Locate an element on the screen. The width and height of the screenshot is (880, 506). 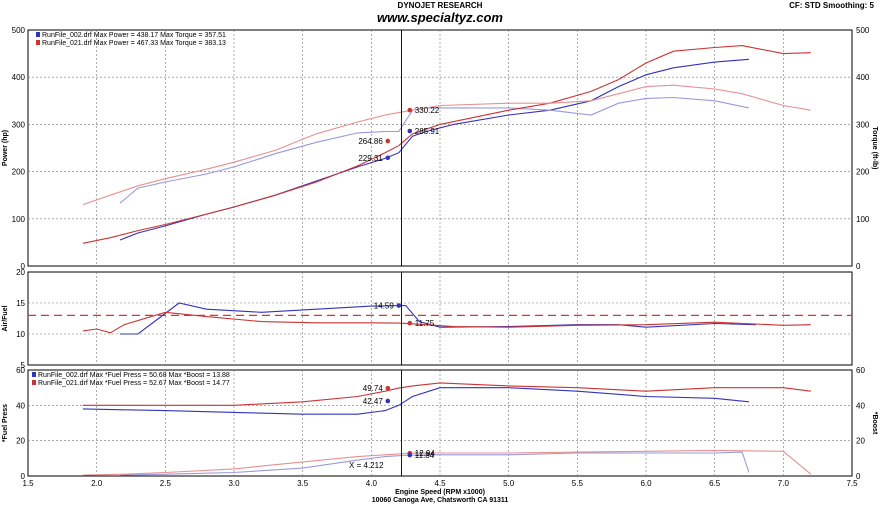
annotation-label: 14.59 is located at coordinates (384, 306).